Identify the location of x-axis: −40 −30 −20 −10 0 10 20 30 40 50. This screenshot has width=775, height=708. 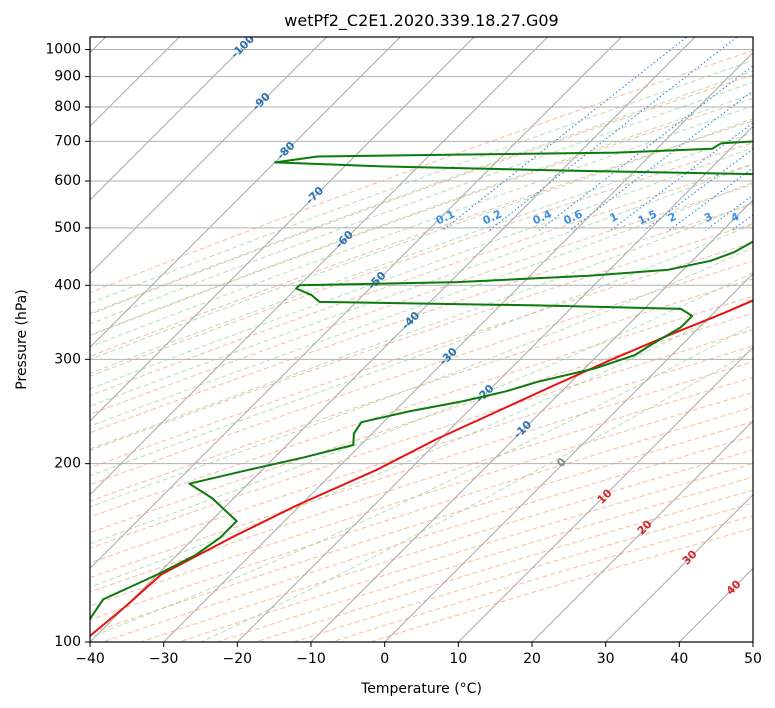
(418, 654).